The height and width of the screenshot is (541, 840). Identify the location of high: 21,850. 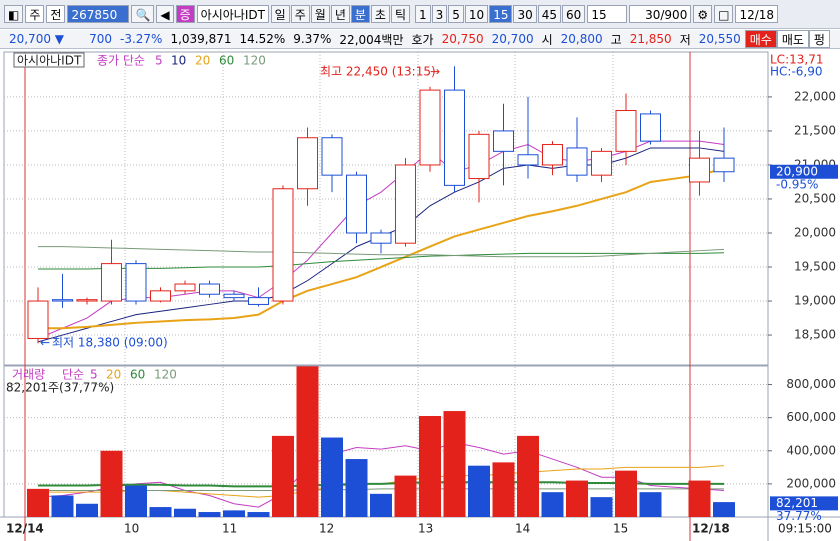
(650, 39).